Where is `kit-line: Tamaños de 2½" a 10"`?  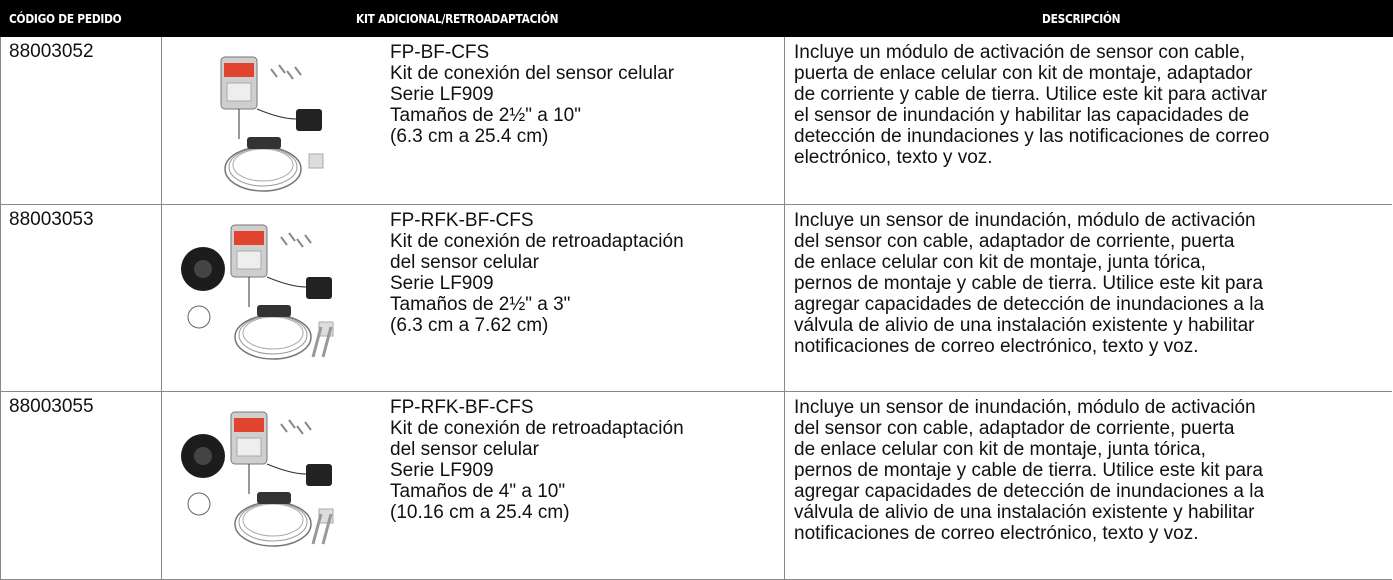
kit-line: Tamaños de 2½" a 10" is located at coordinates (485, 115).